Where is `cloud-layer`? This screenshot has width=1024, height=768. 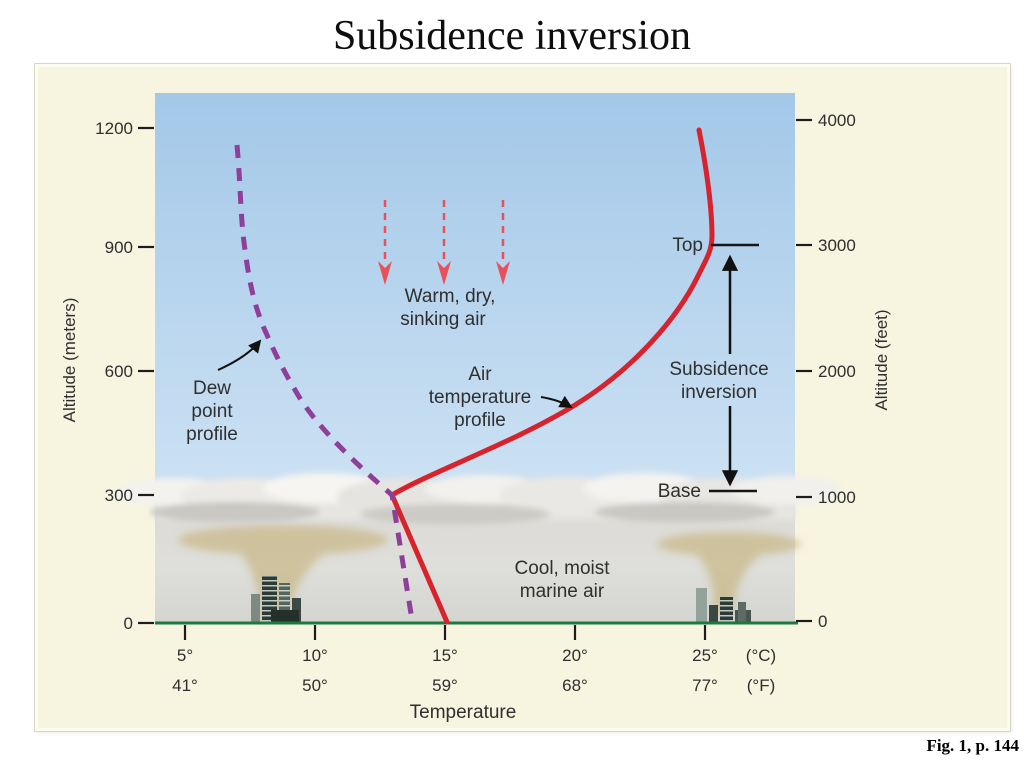
cloud-layer is located at coordinates (479, 498).